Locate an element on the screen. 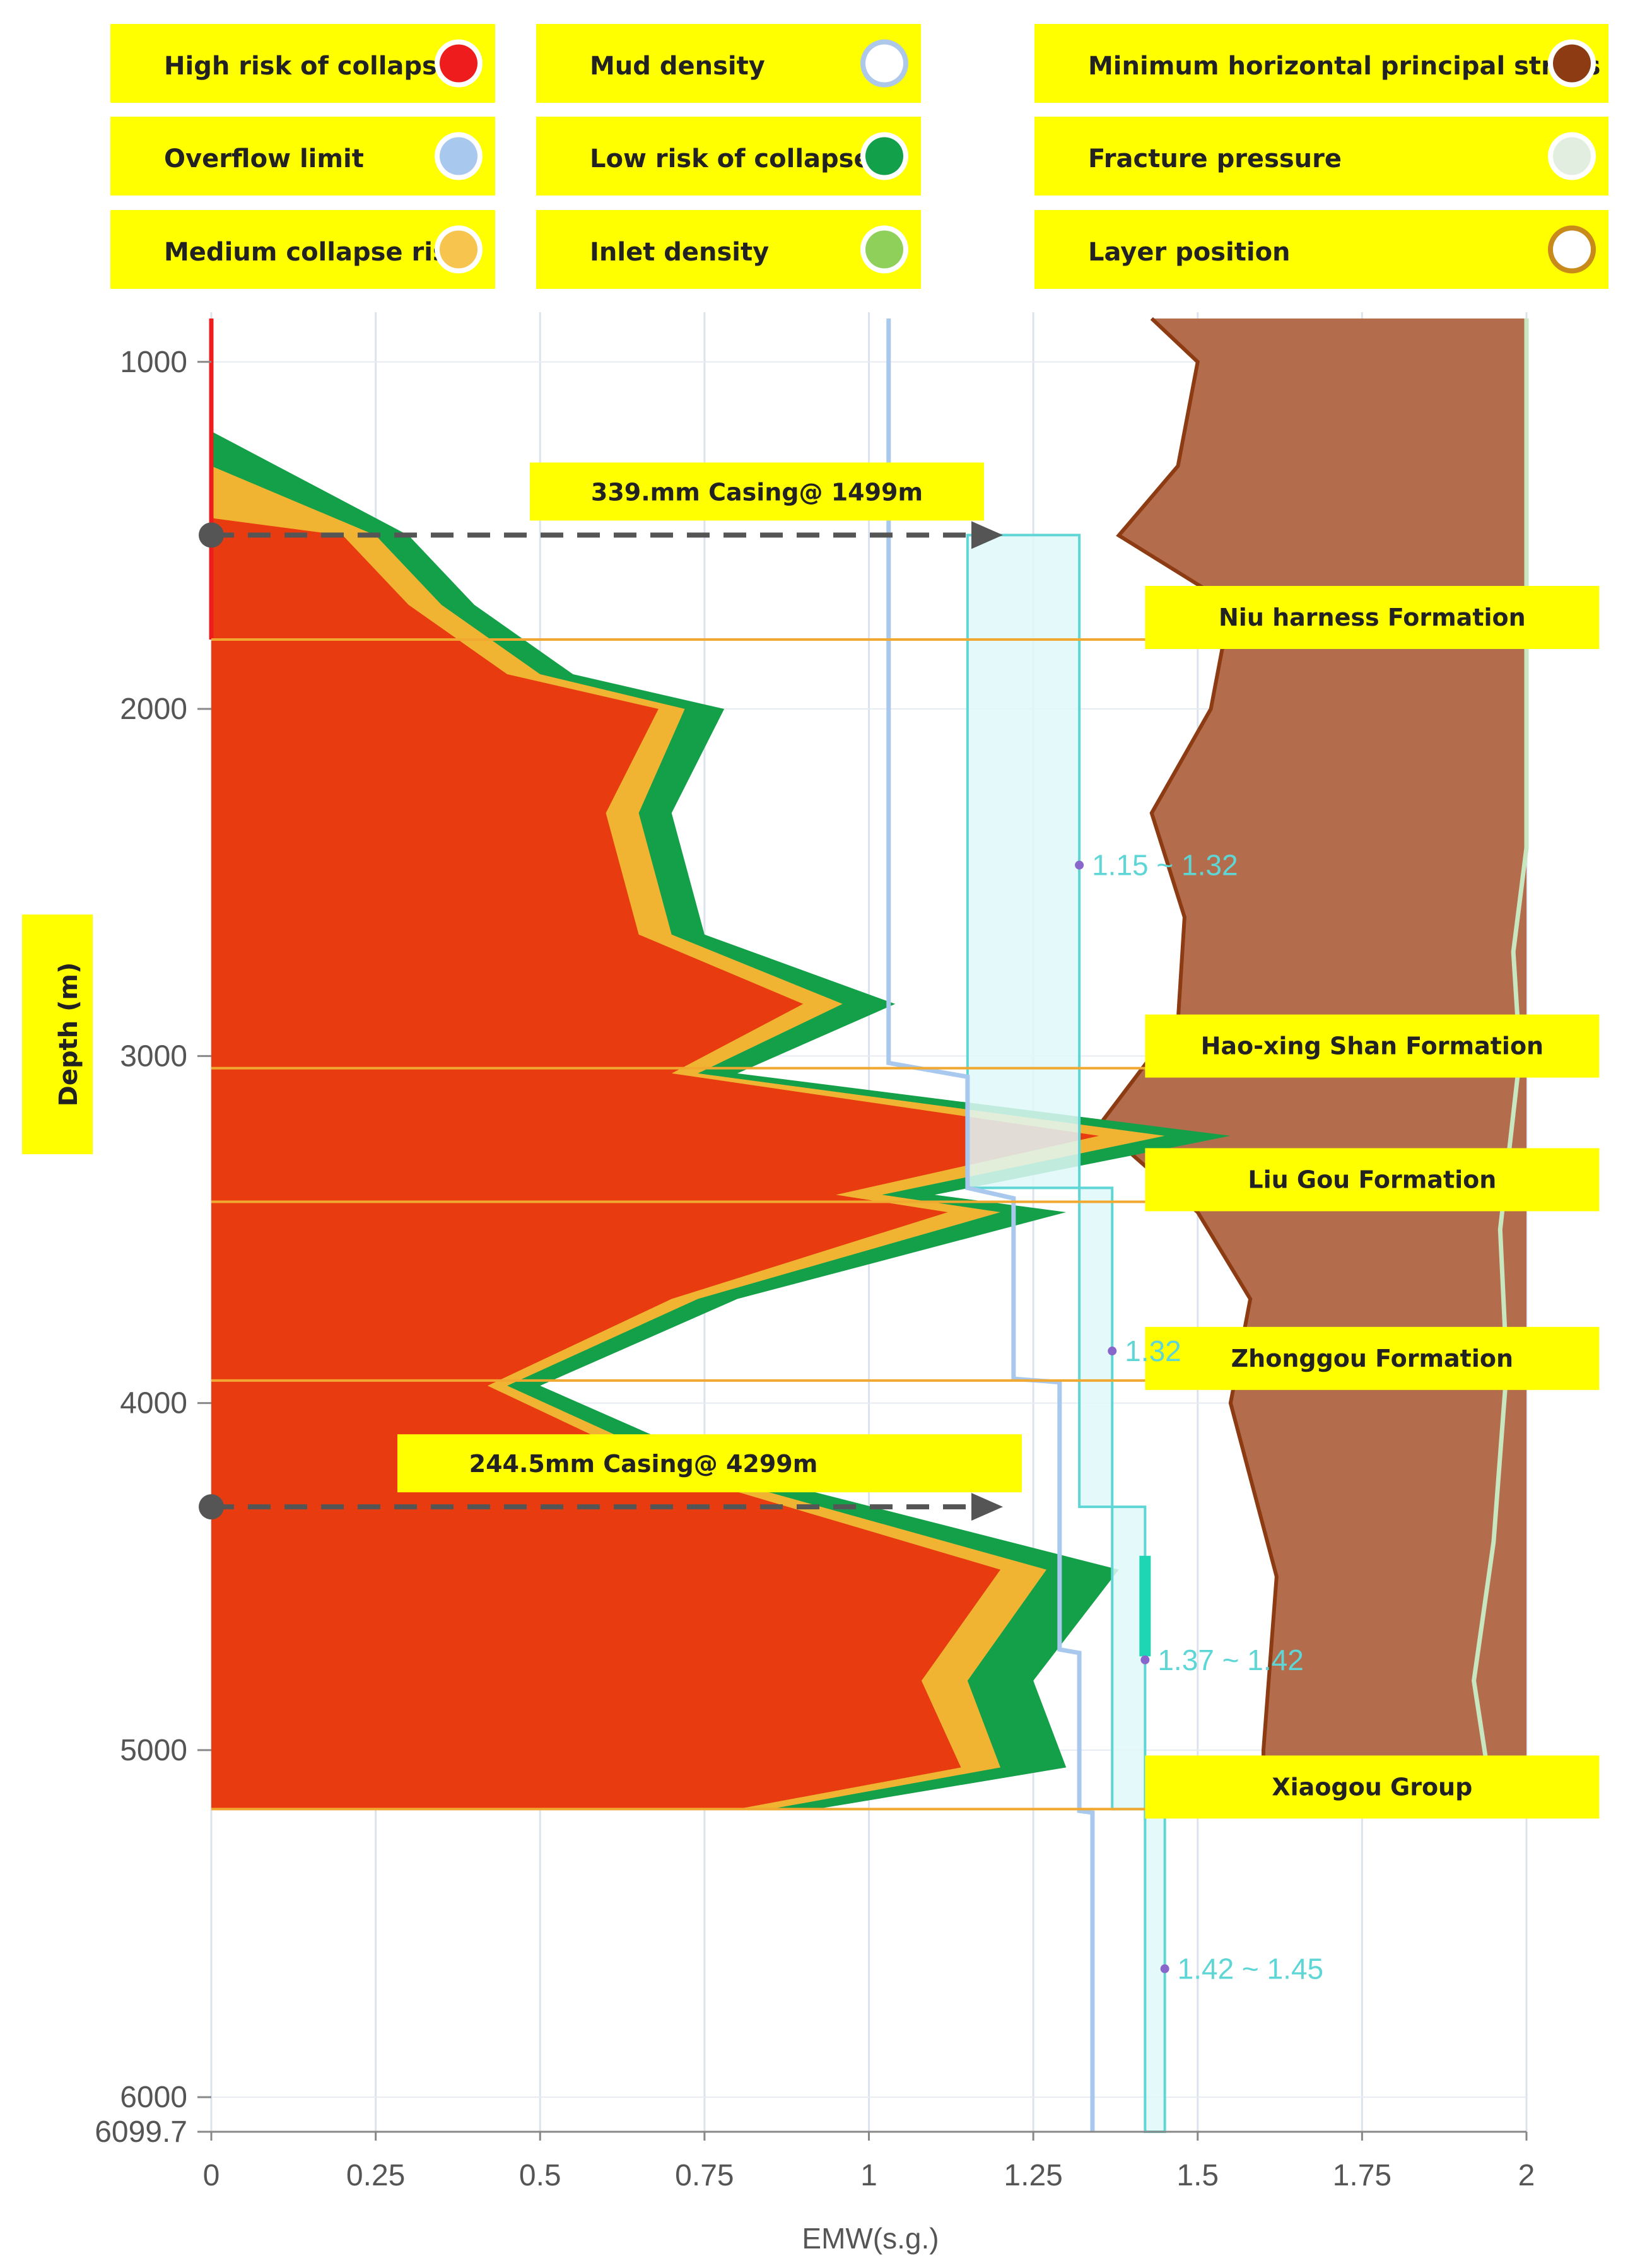 The height and width of the screenshot is (2268, 1652). x-tick-label: 0.25 is located at coordinates (375, 2175).